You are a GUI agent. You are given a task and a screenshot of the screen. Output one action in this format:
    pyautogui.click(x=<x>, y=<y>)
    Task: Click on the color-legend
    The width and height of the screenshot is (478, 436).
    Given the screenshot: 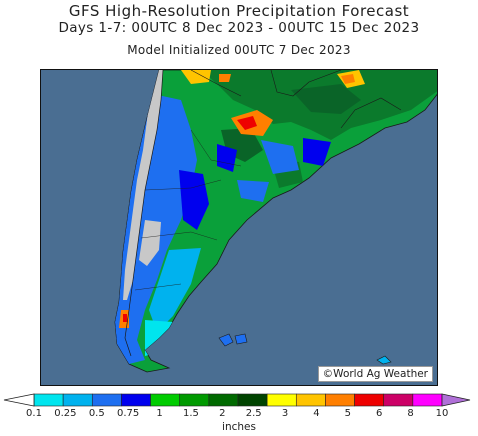 What is the action you would take?
    pyautogui.click(x=237, y=400)
    